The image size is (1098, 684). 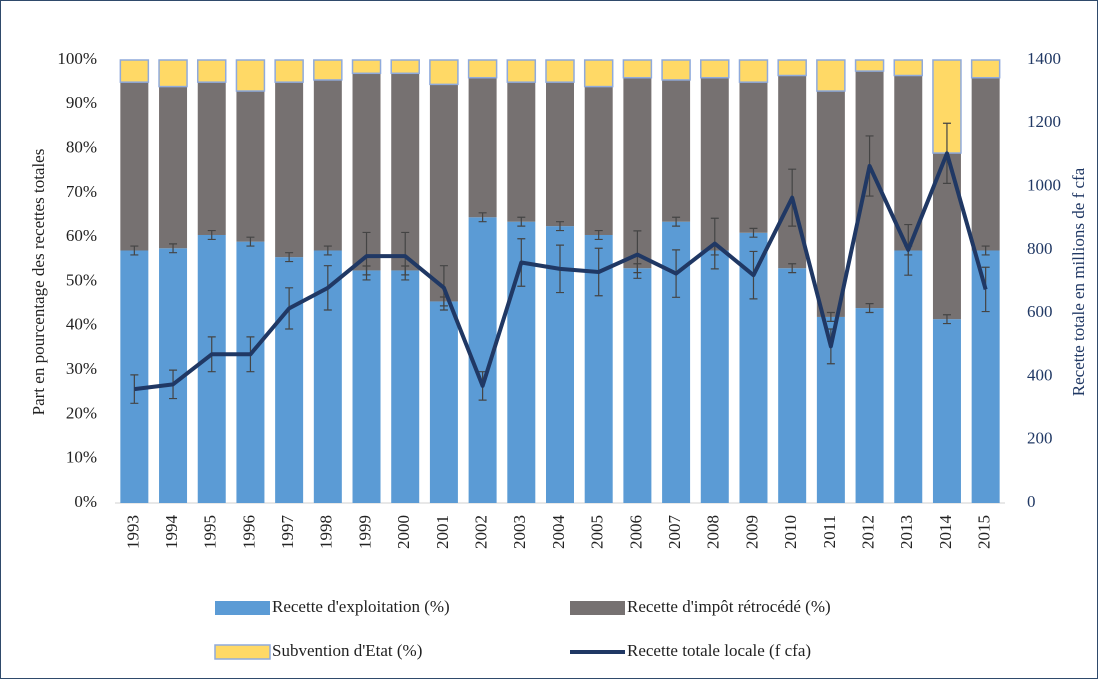 What do you see at coordinates (1040, 311) in the screenshot?
I see `y2-tick-label: 600` at bounding box center [1040, 311].